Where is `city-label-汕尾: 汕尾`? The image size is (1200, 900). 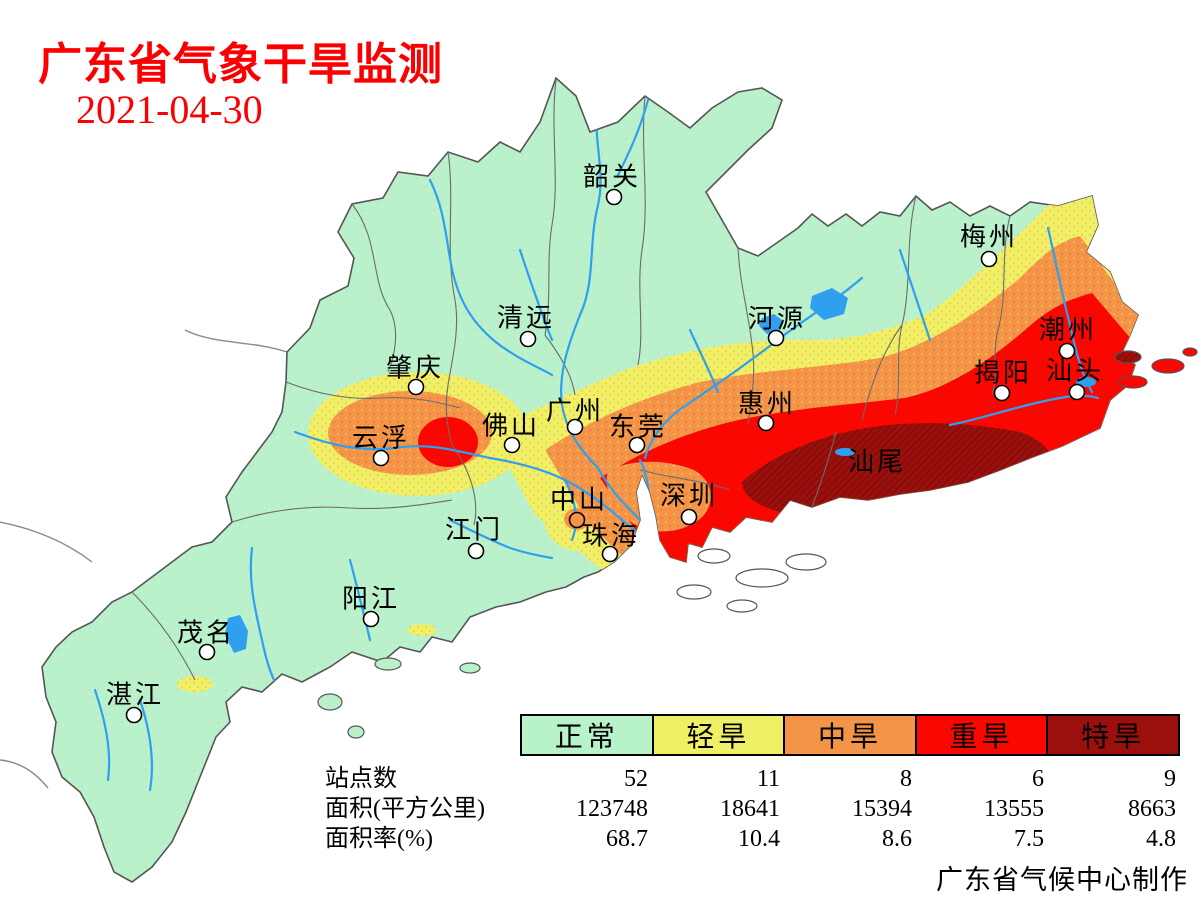 city-label-汕尾: 汕尾 is located at coordinates (877, 462).